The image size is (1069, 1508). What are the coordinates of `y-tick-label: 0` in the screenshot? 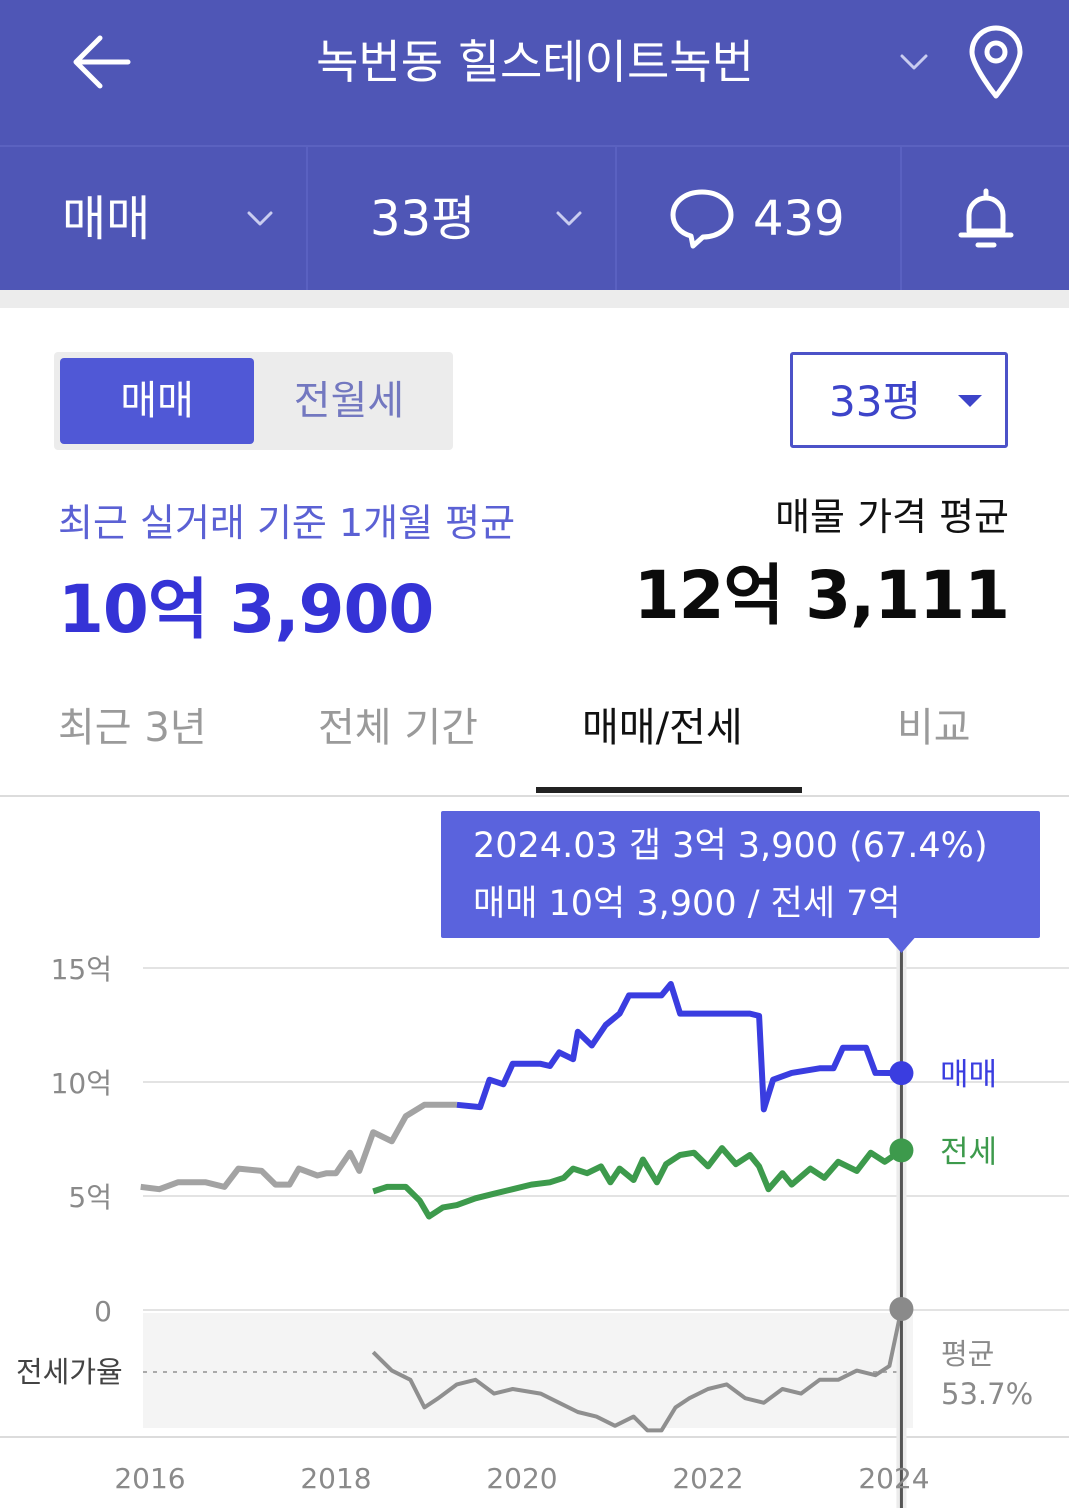 It's located at (103, 1311).